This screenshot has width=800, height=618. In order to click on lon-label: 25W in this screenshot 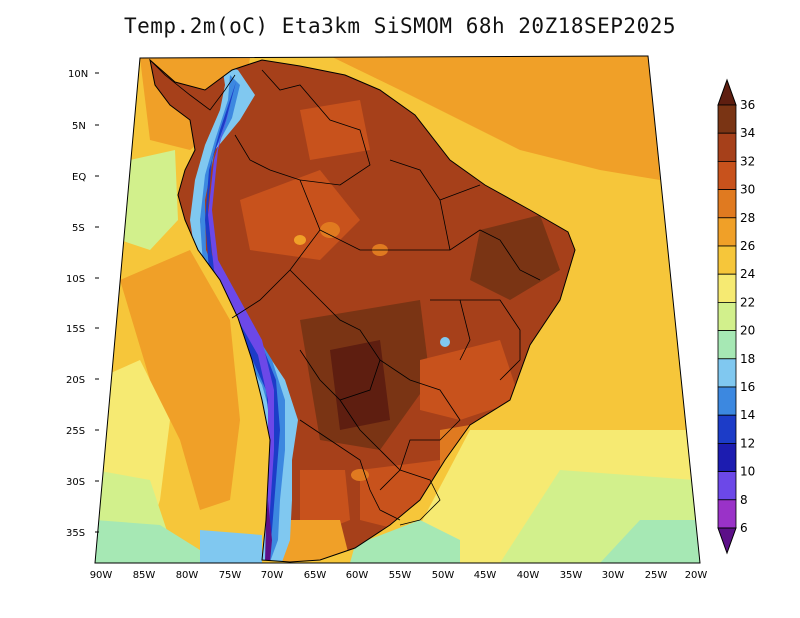, I will do `click(656, 575)`.